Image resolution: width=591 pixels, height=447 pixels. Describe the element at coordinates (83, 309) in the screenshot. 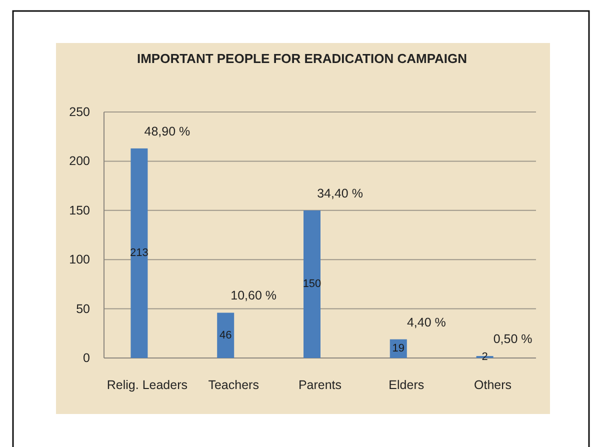

I see `y-tick-label: 50` at that location.